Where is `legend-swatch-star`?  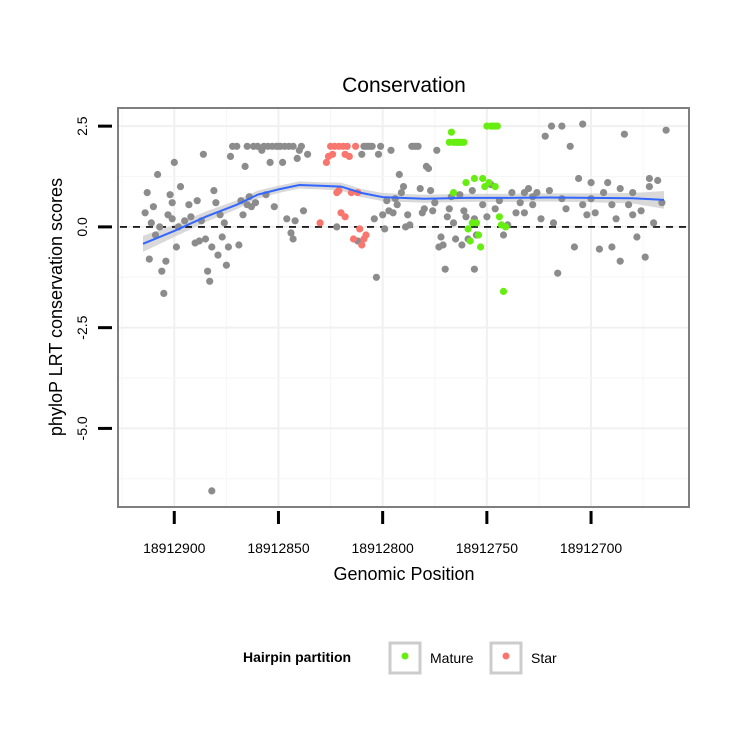
legend-swatch-star is located at coordinates (506, 656).